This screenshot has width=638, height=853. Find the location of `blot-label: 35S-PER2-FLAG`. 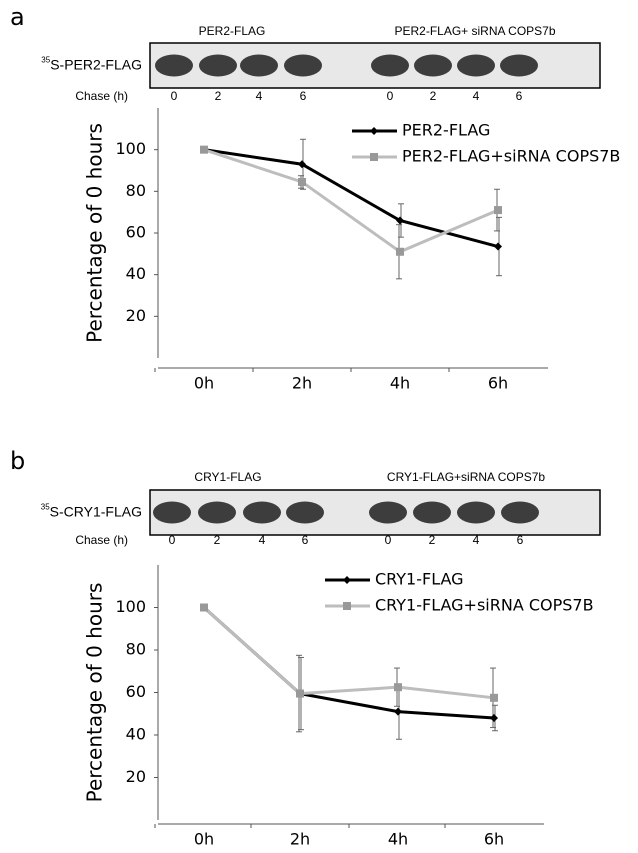

blot-label: 35S-PER2-FLAG is located at coordinates (91, 64).